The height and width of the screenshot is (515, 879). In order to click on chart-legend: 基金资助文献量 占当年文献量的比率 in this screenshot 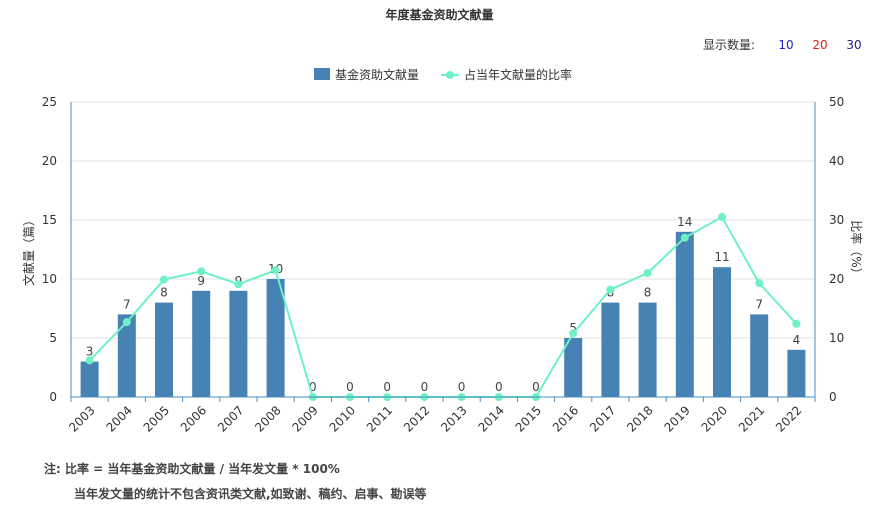, I will do `click(443, 74)`.